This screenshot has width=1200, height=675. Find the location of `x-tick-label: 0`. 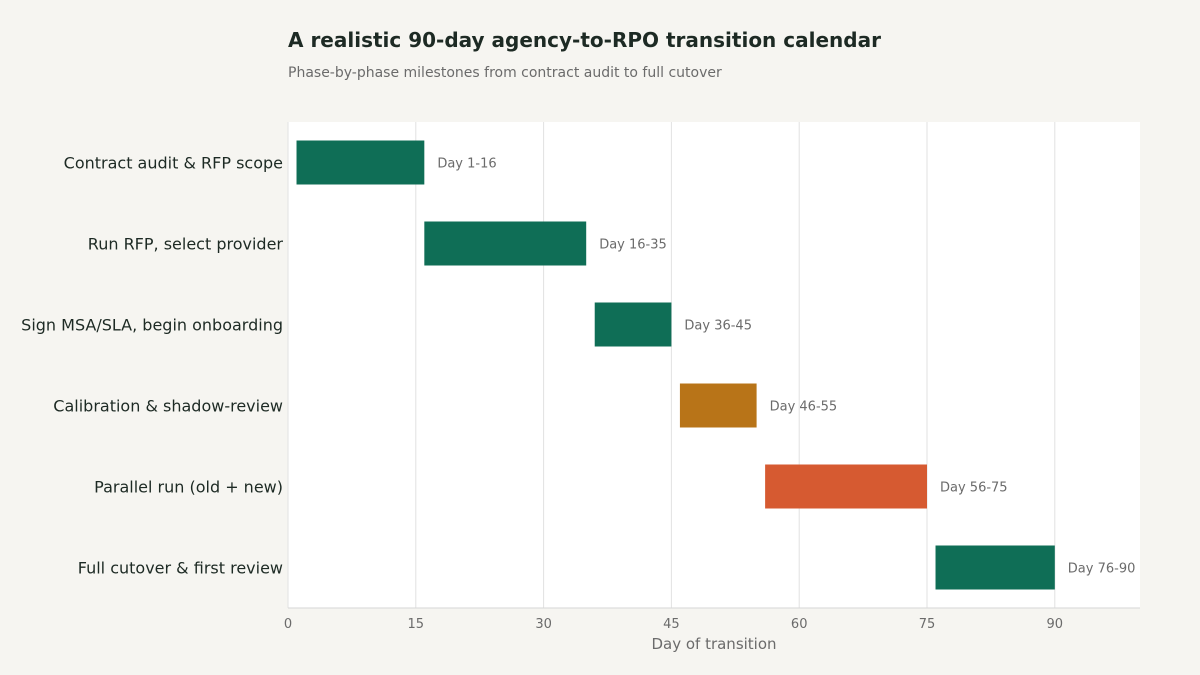

x-tick-label: 0 is located at coordinates (288, 624).